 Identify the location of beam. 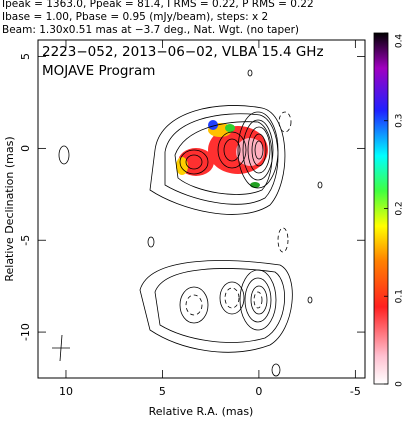
(61, 348).